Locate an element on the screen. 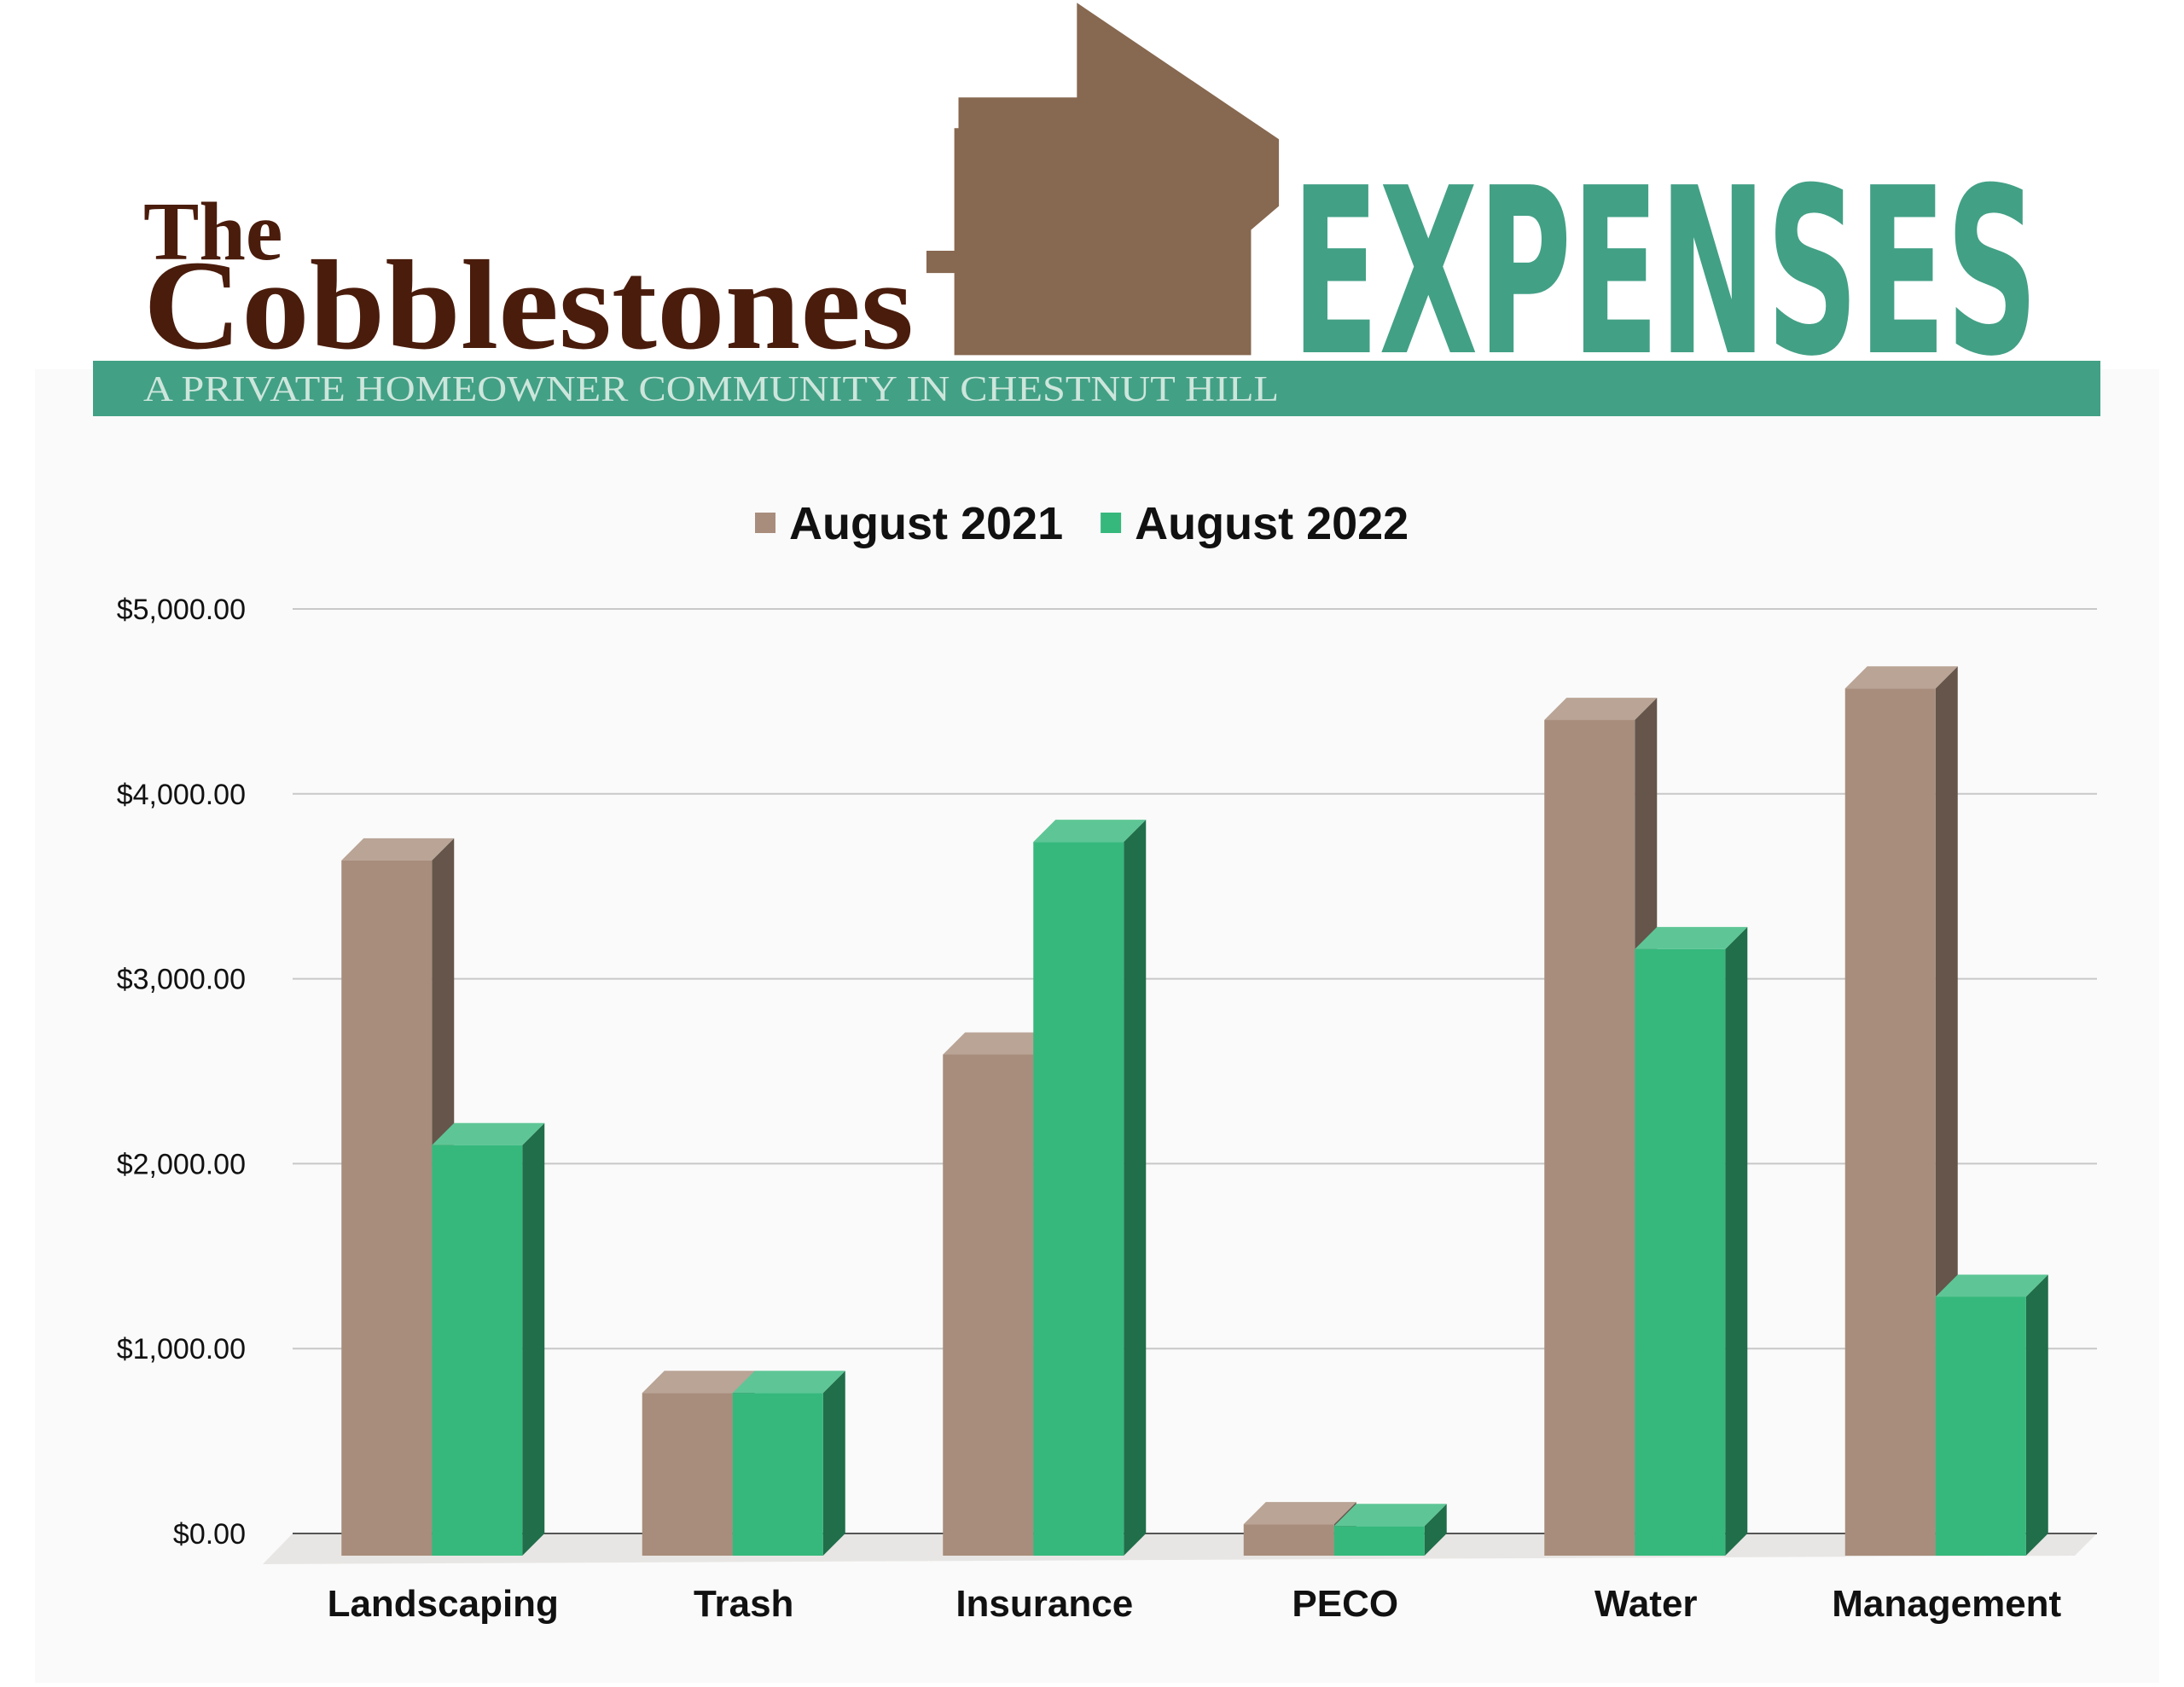 This screenshot has width=2184, height=1687. x-tick-label: PECO is located at coordinates (1345, 1604).